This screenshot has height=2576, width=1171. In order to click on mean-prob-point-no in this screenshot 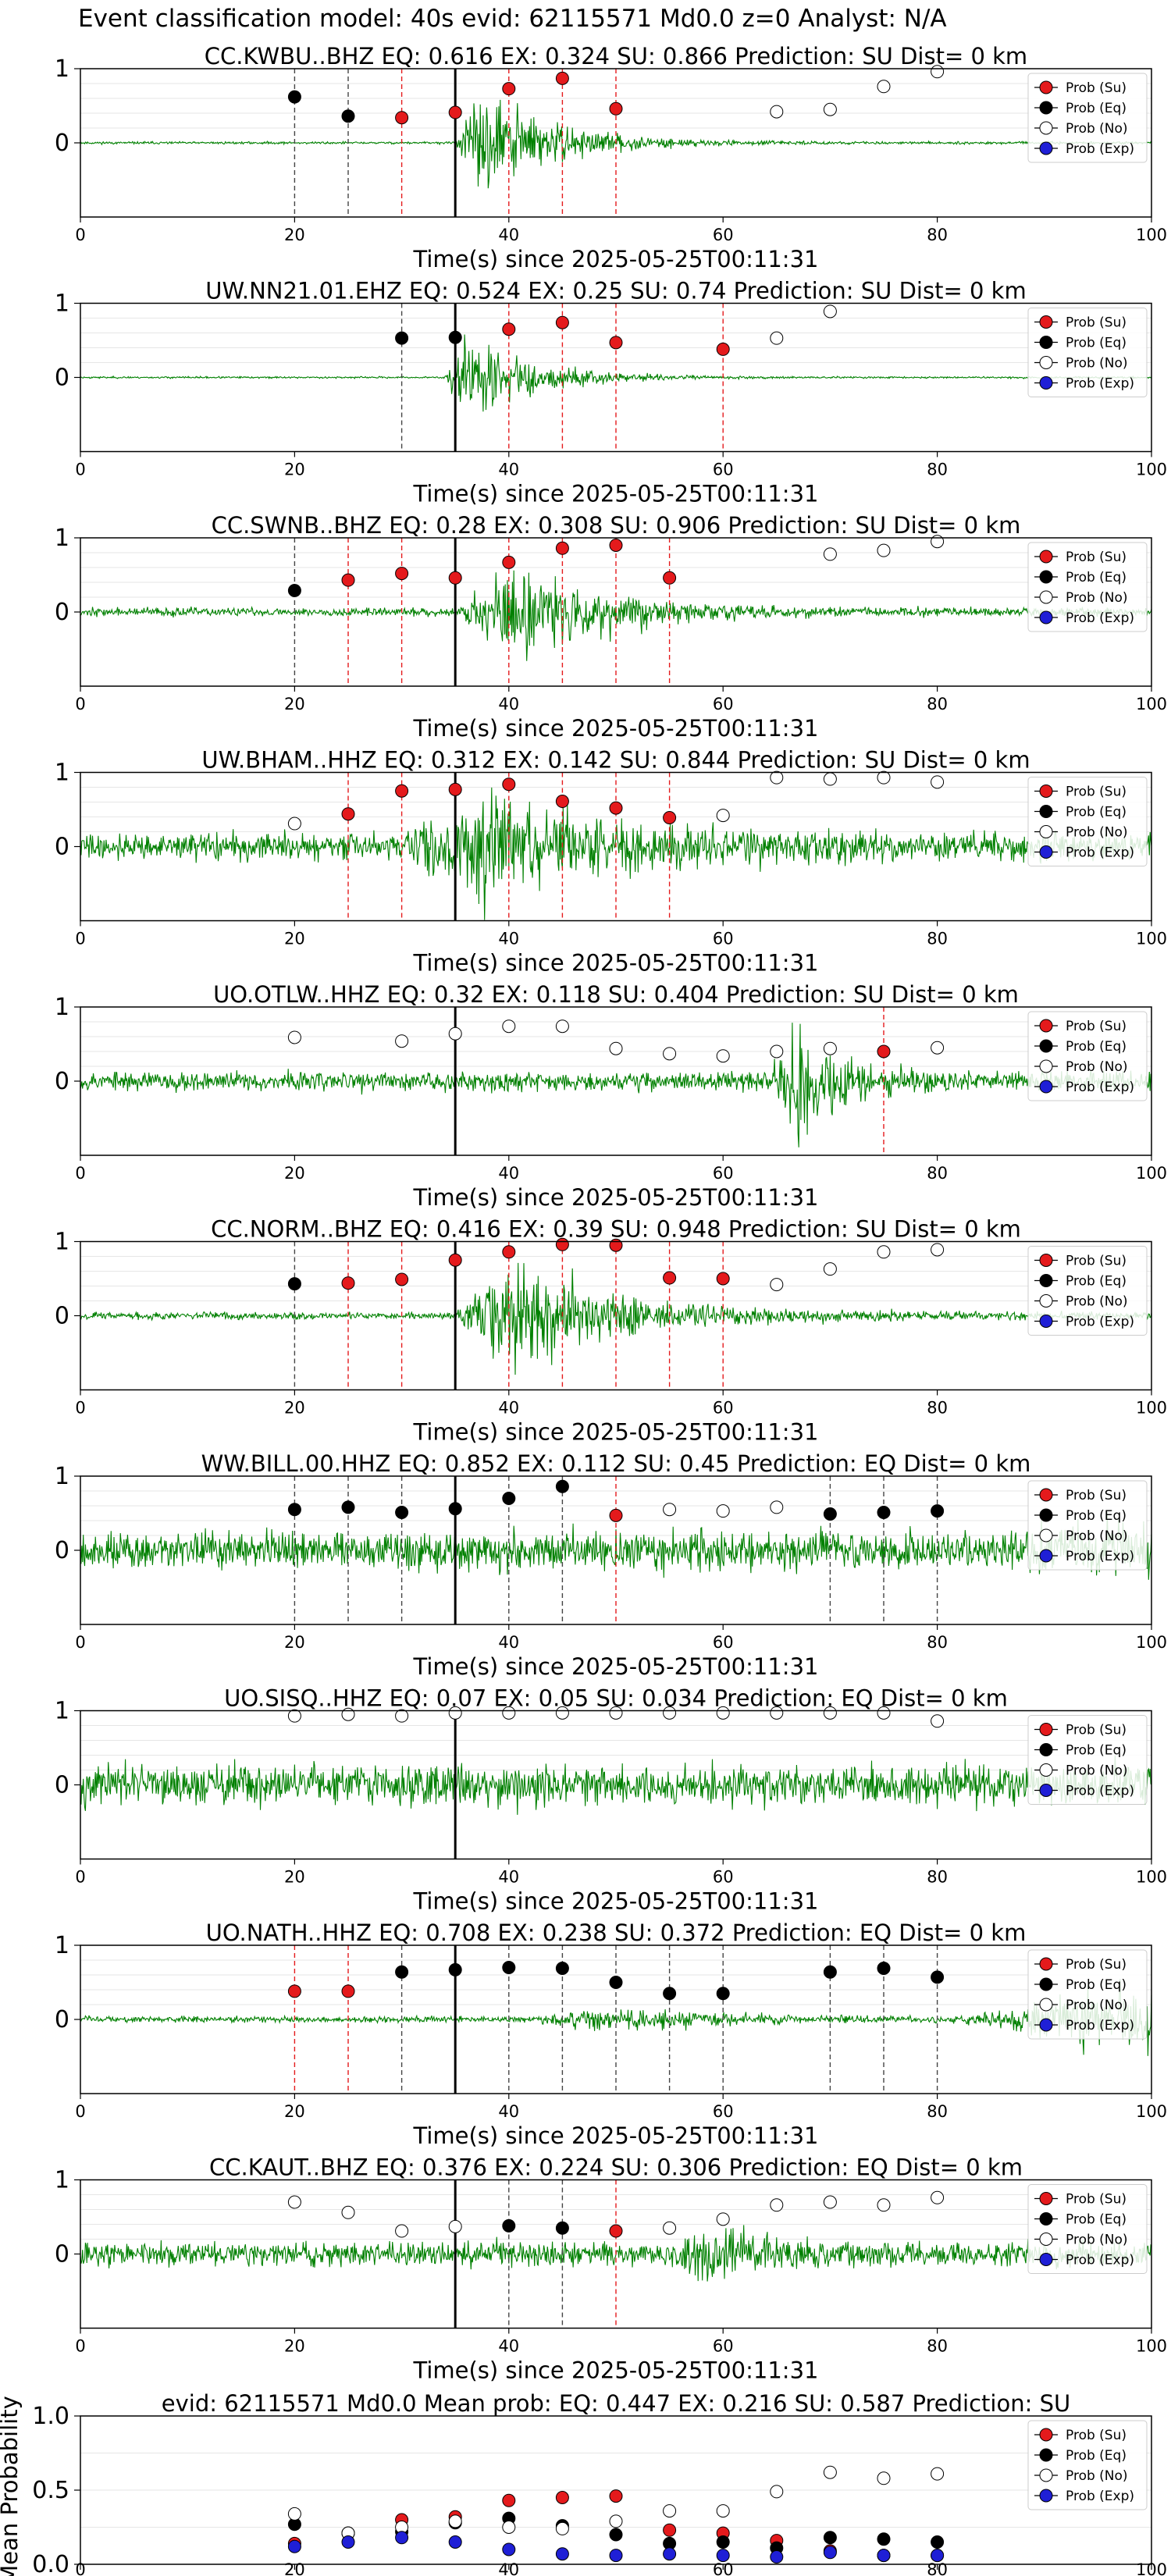, I will do `click(616, 2521)`.